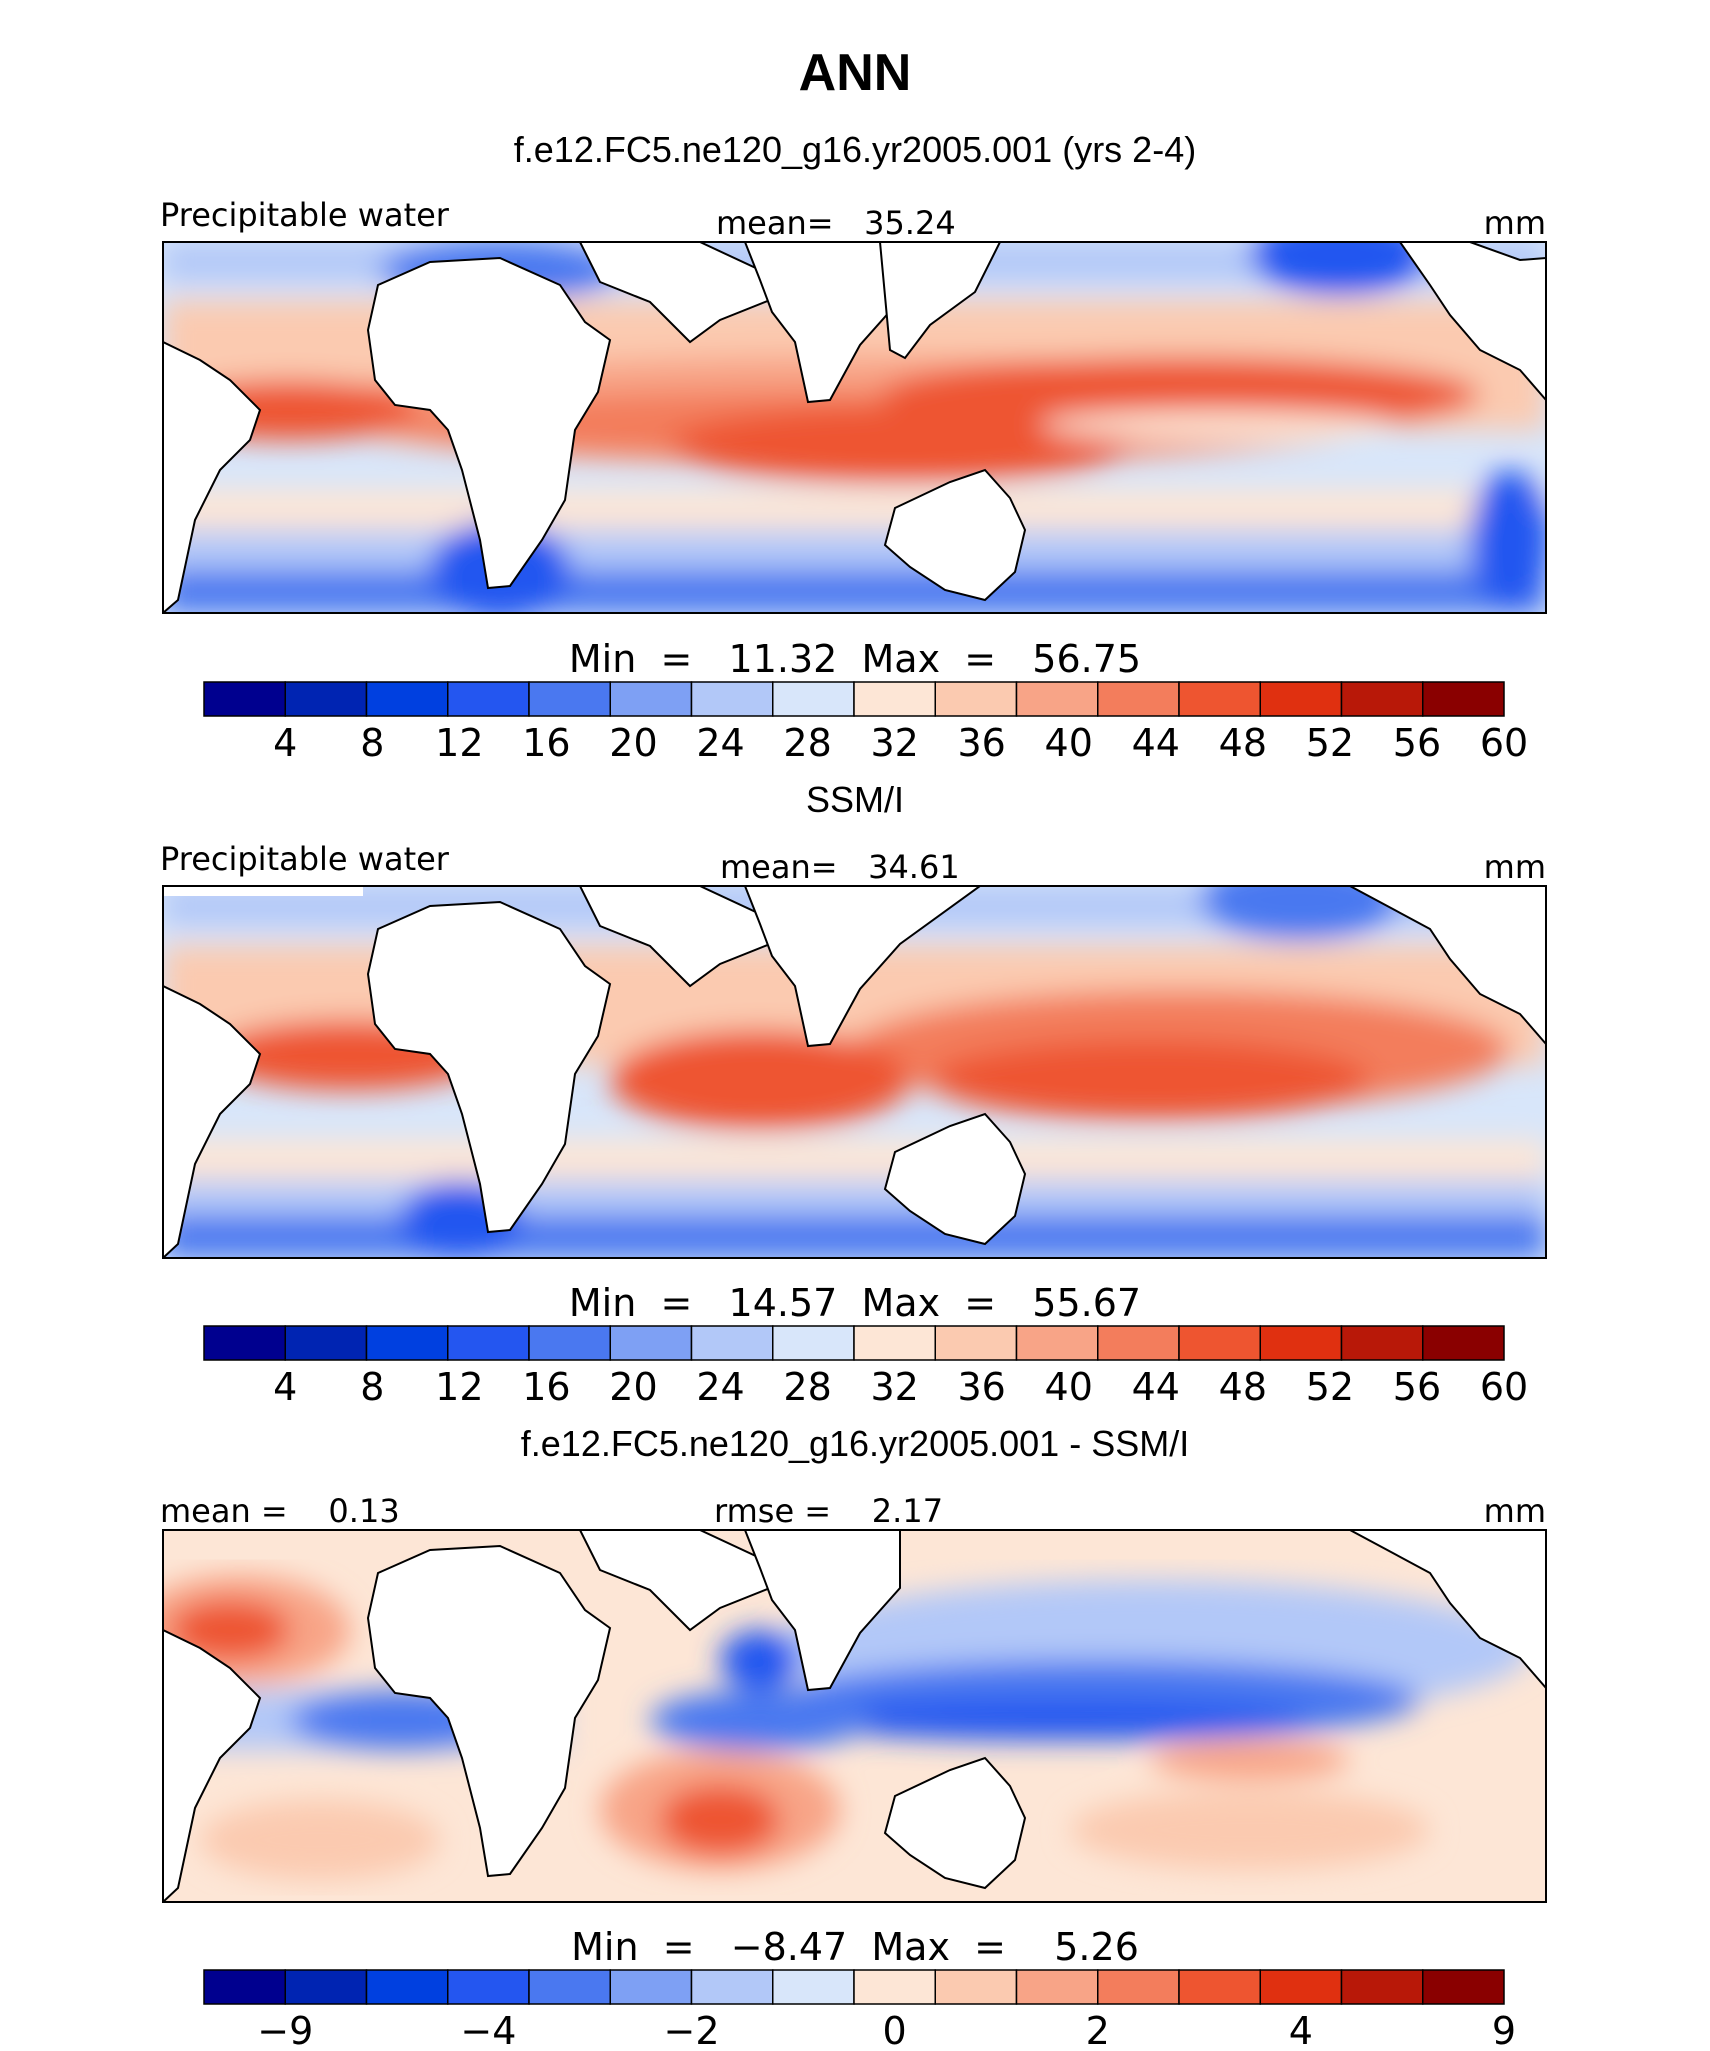  I want to click on panel-title-model: f.e12.FC5.ne120_g16.yr2005.001 (yrs 2-4), so click(855, 149).